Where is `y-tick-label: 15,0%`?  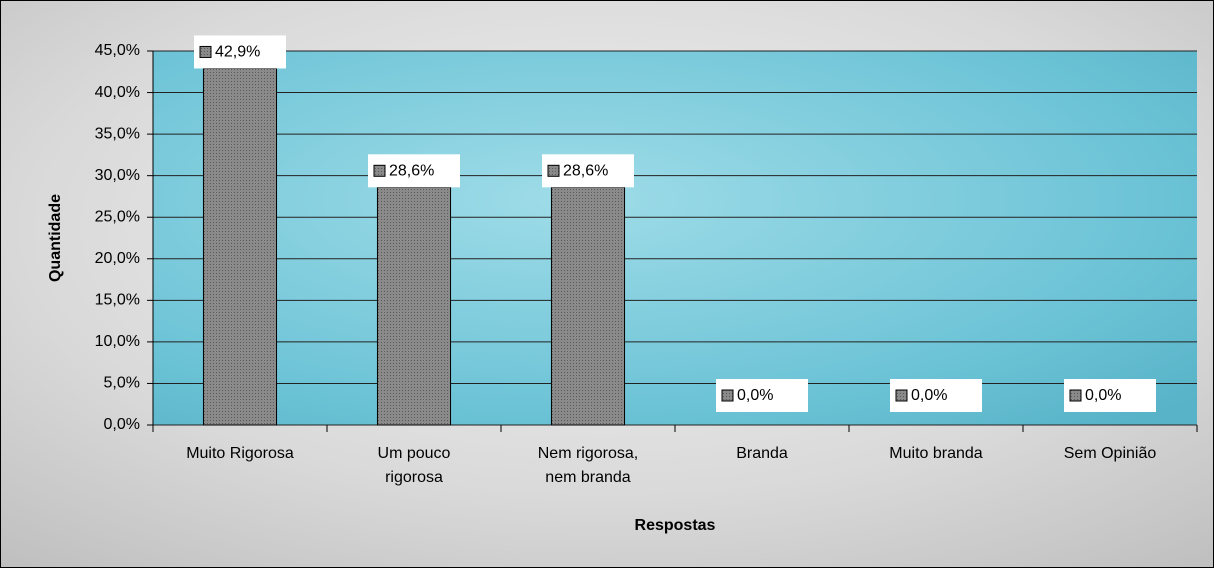
y-tick-label: 15,0% is located at coordinates (117, 300).